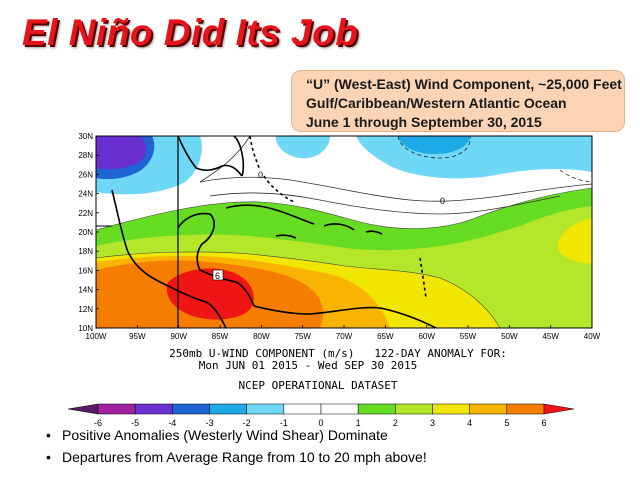 The height and width of the screenshot is (480, 640). Describe the element at coordinates (85, 194) in the screenshot. I see `lat-tick-label: 24N` at that location.